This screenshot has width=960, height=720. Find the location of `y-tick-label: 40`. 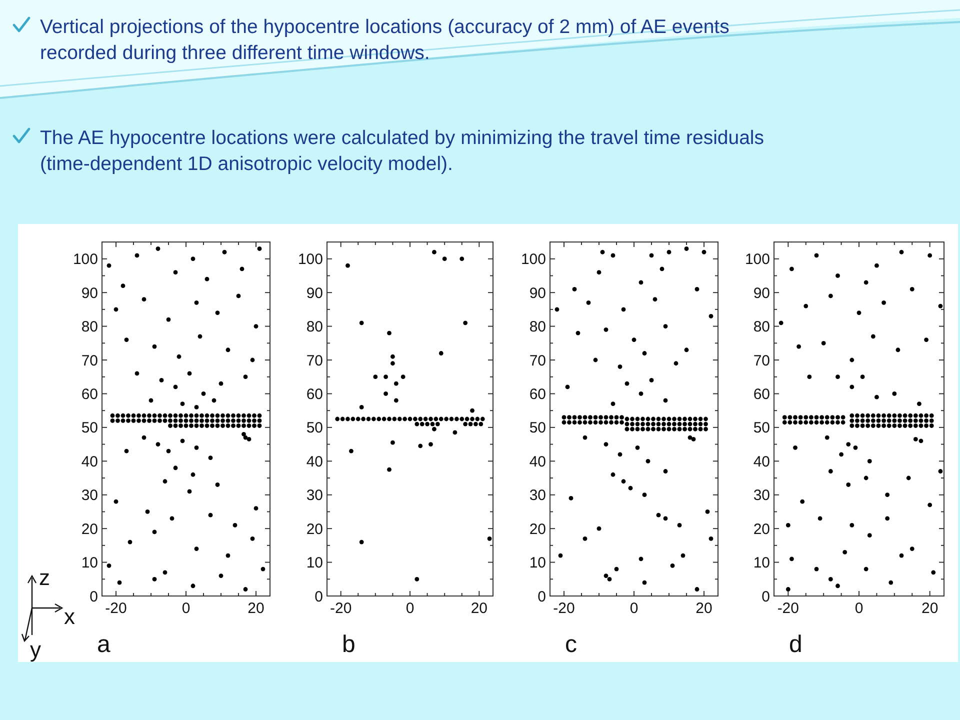

y-tick-label: 40 is located at coordinates (537, 461).